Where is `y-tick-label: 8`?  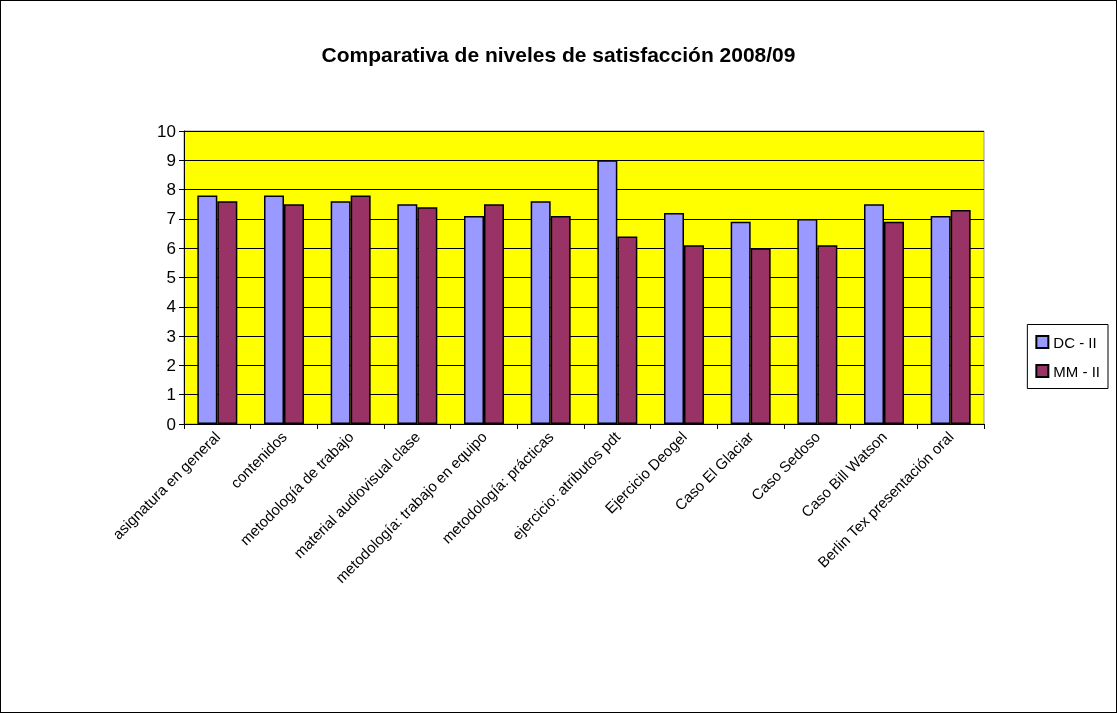
y-tick-label: 8 is located at coordinates (171, 190).